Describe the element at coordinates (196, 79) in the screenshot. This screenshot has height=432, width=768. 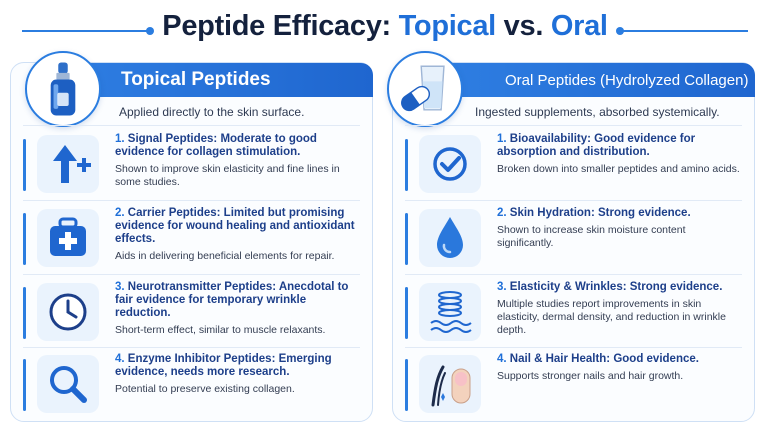
I see `topical-heading: Topical Peptides` at that location.